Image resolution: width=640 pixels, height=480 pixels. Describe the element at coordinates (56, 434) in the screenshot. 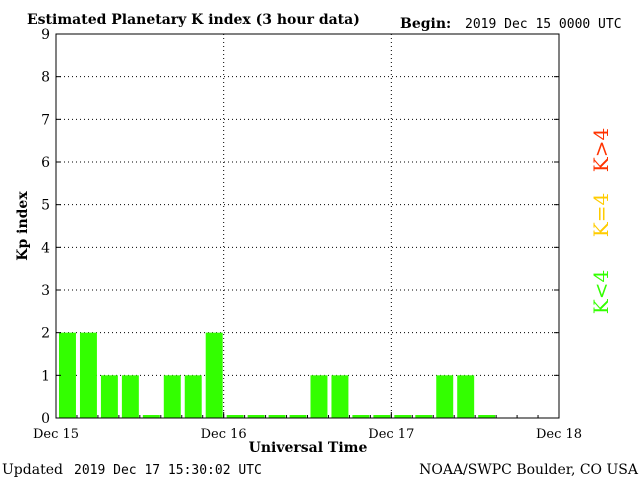

I see `x-tick-label: Dec 15` at that location.